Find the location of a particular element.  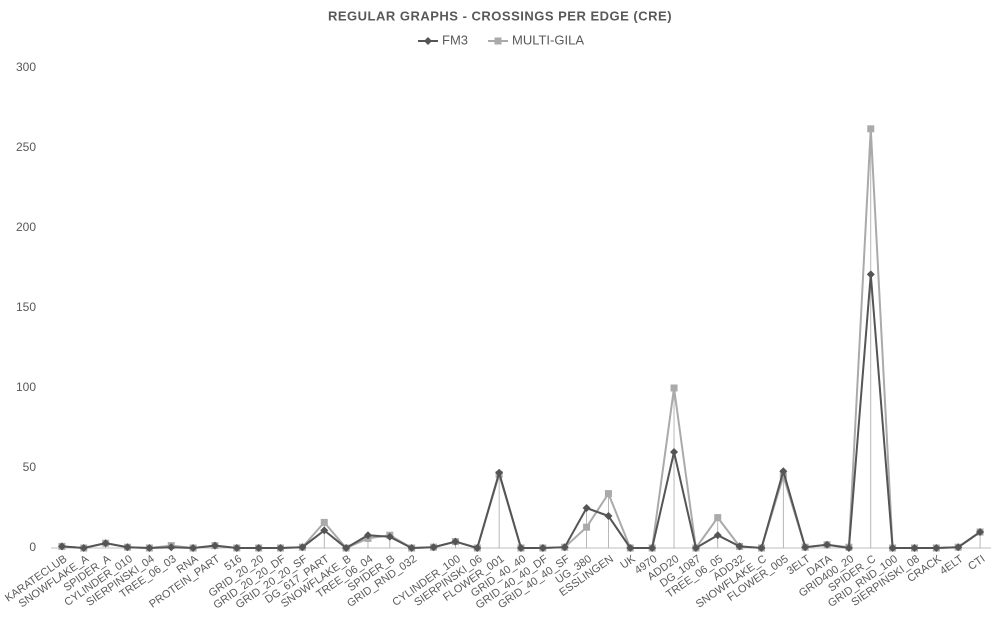

y-tick-label: 300 is located at coordinates (26, 67).